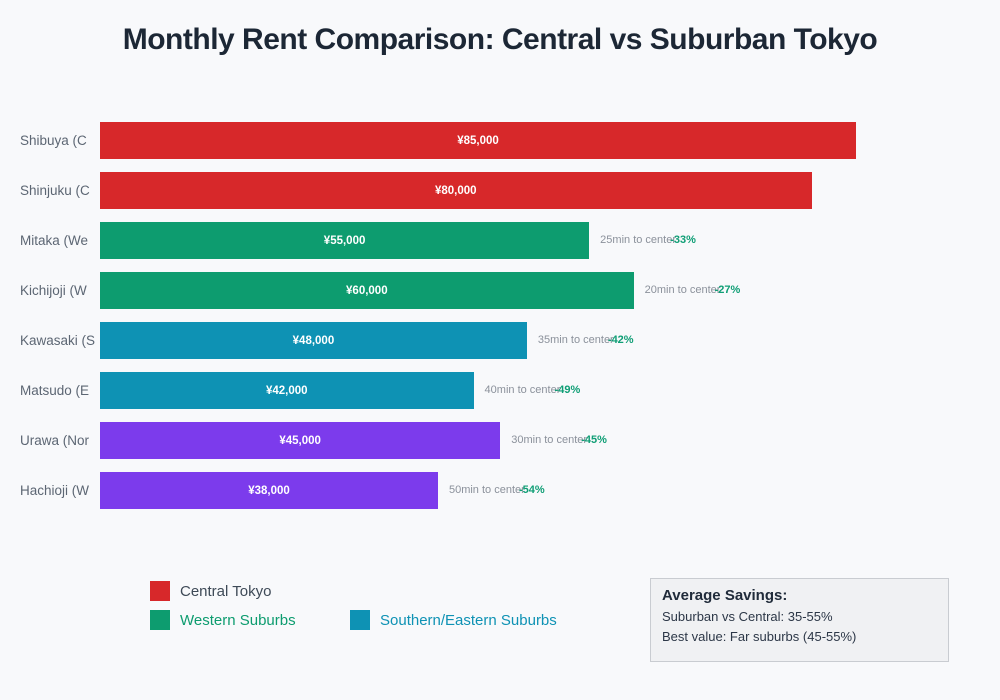  I want to click on savings-percent-annotation: -27%, so click(727, 290).